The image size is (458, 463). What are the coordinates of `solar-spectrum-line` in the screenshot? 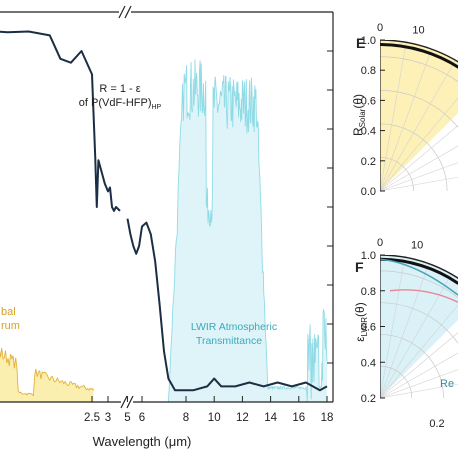 It's located at (47, 372).